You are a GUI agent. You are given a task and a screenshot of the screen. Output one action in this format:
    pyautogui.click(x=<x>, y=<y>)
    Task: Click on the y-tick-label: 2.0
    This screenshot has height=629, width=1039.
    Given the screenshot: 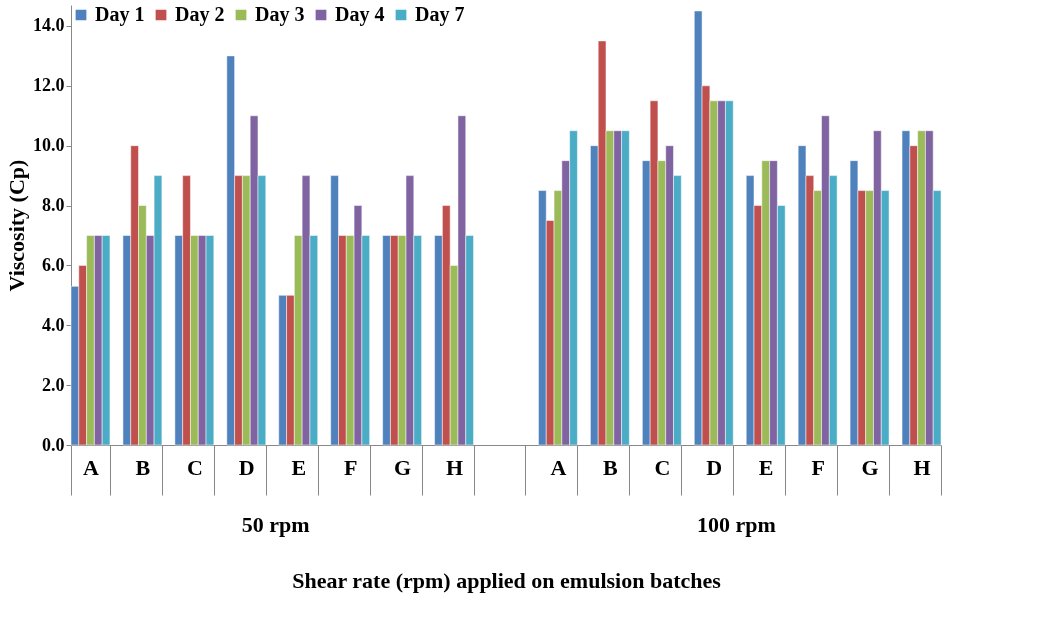 What is the action you would take?
    pyautogui.click(x=53, y=384)
    